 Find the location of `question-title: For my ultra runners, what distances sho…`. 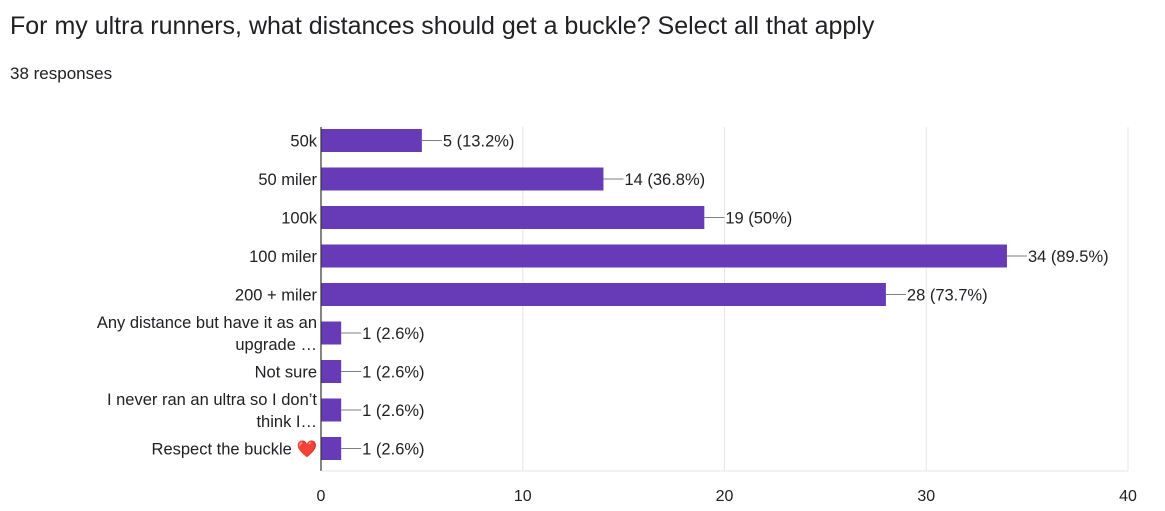

question-title: For my ultra runners, what distances sho… is located at coordinates (442, 26).